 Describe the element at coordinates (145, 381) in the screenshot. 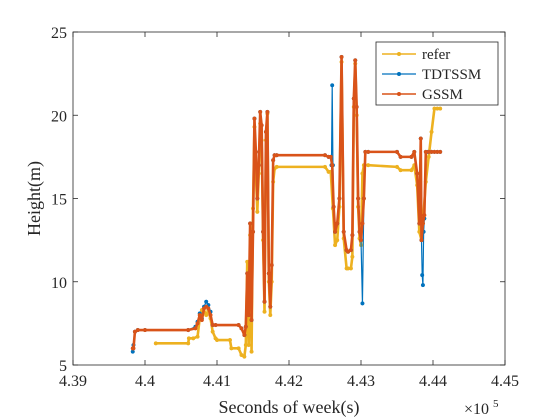

I see `x-tick-label: 4.4` at that location.